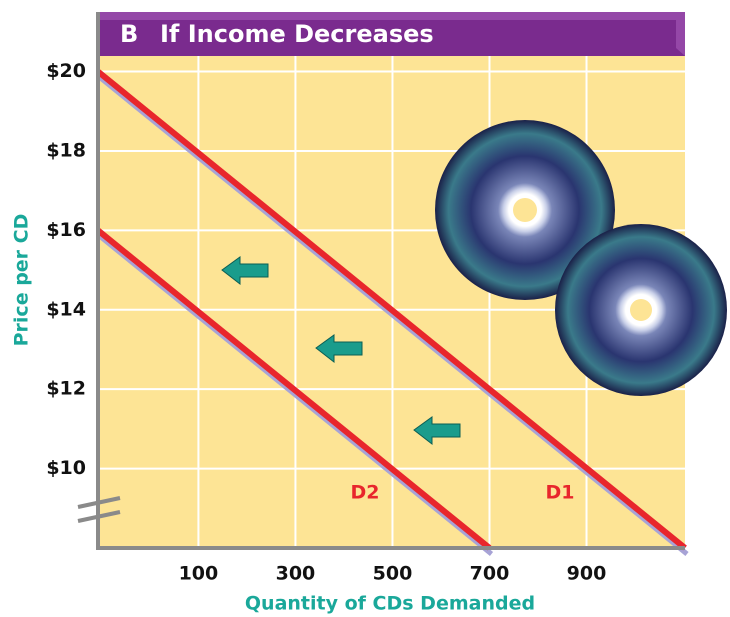 Image resolution: width=730 pixels, height=617 pixels. I want to click on x-tick-label: 100, so click(199, 574).